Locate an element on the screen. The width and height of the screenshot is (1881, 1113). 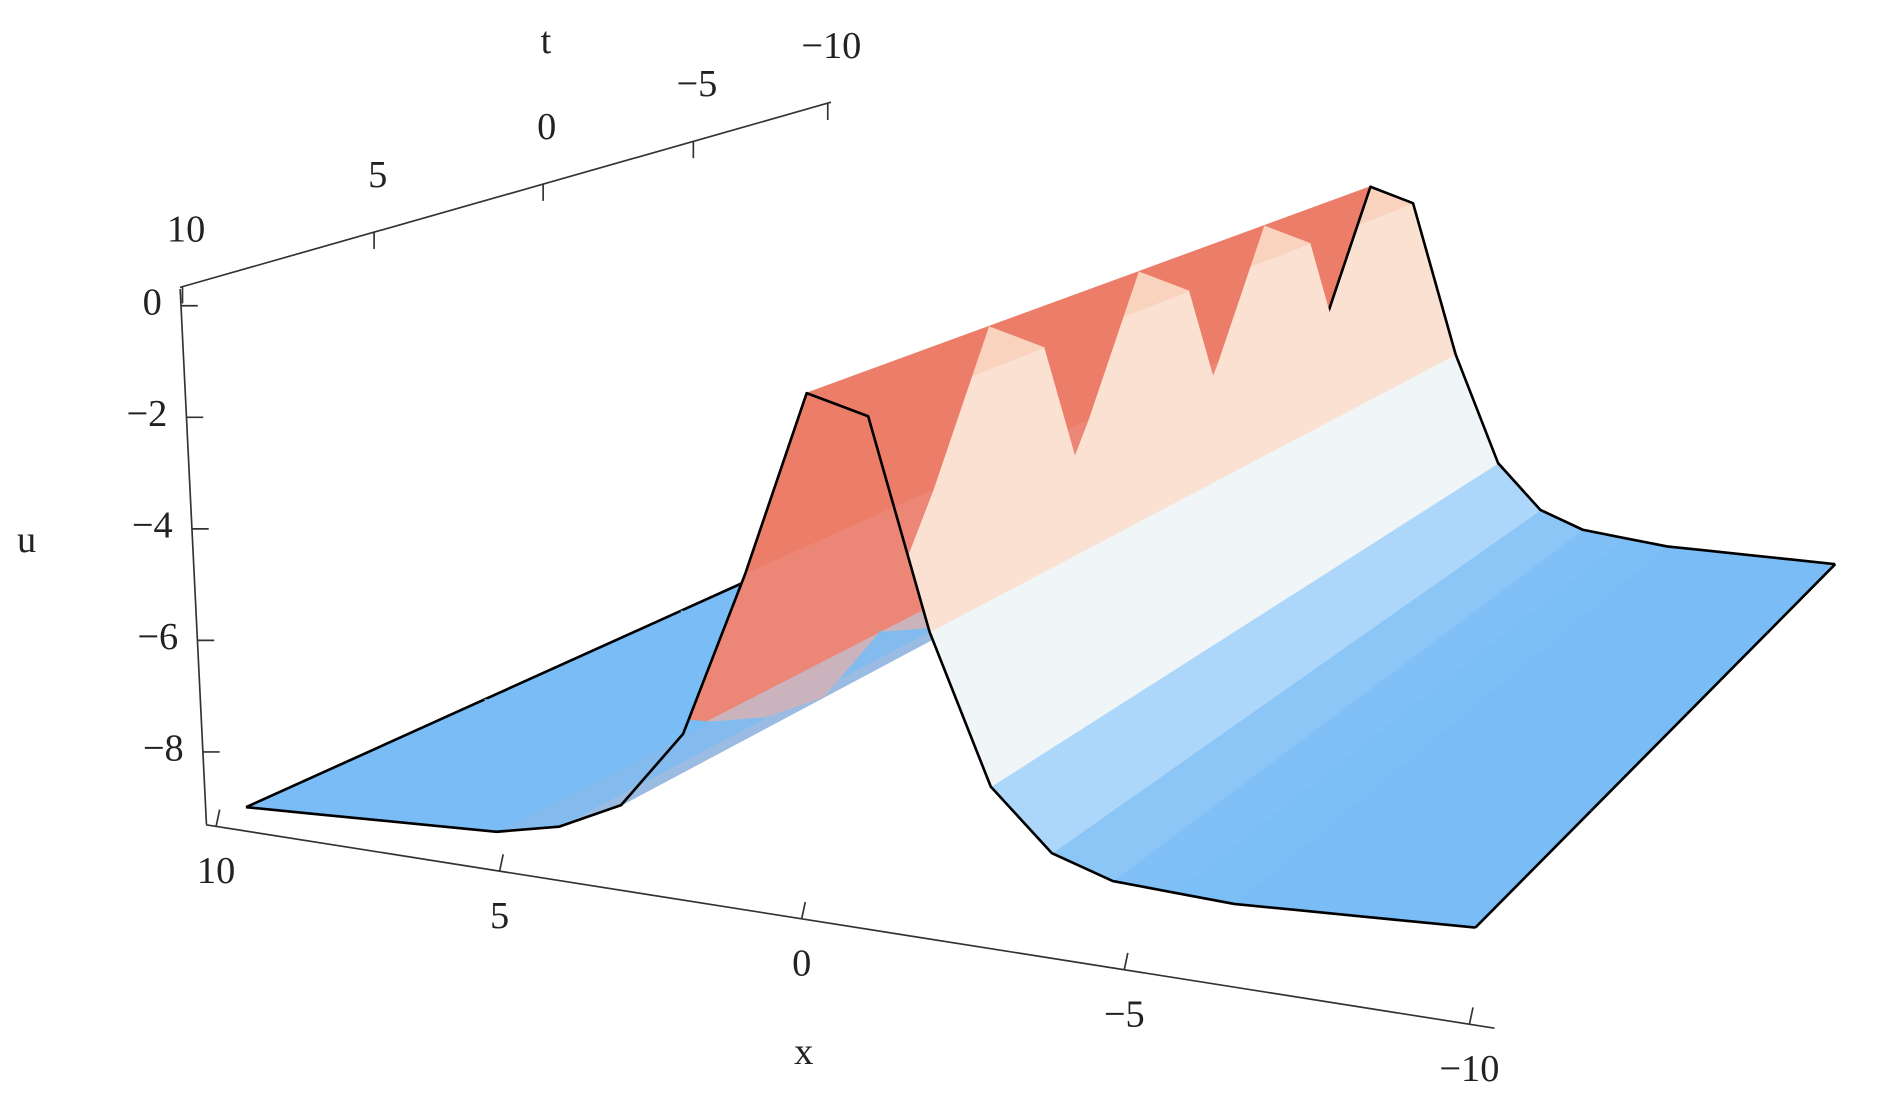
t-axis-title: t is located at coordinates (546, 41).